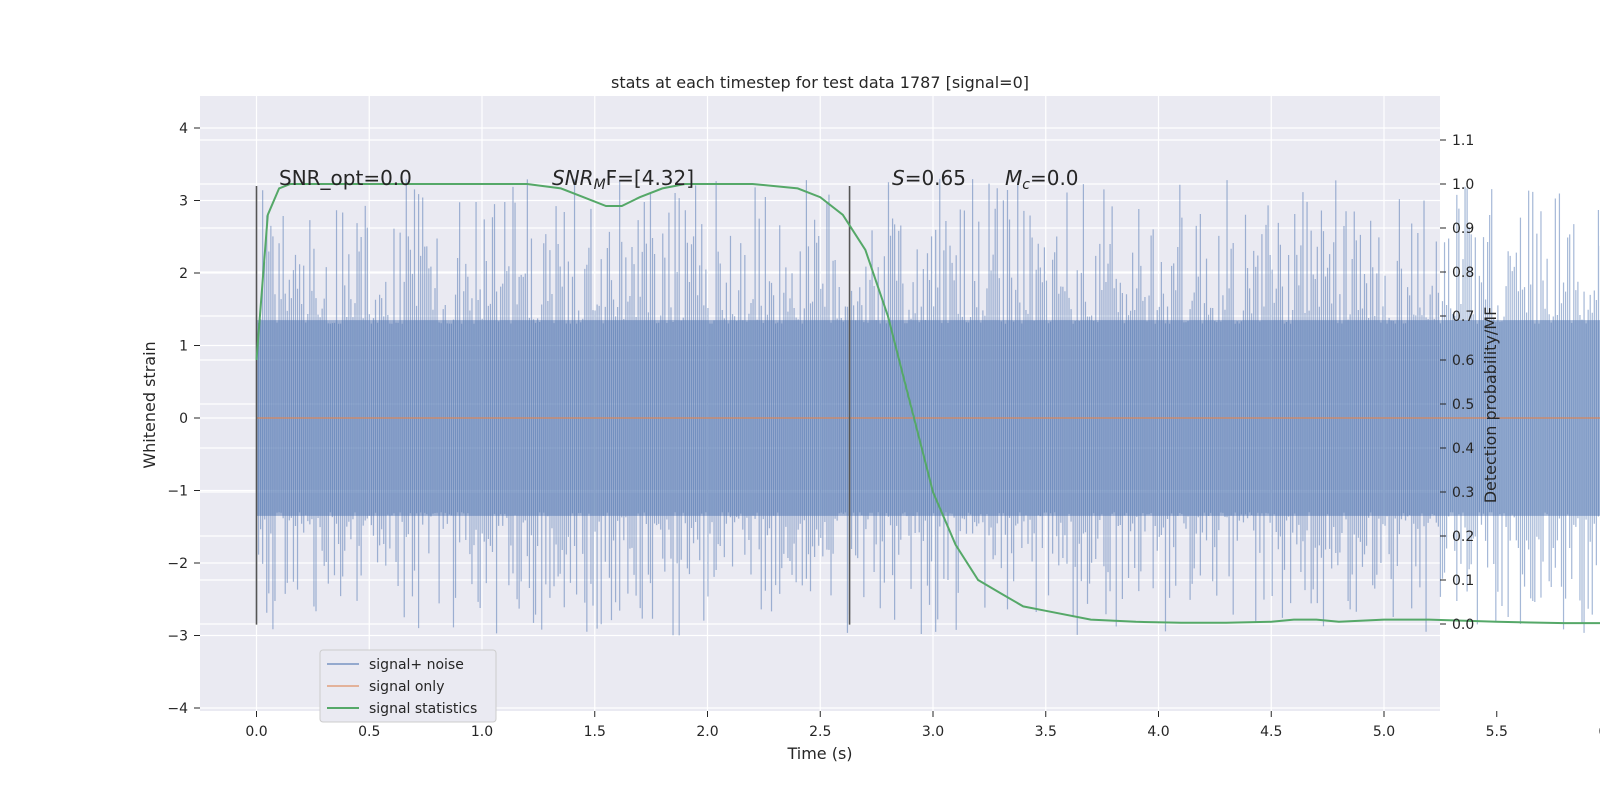 Image resolution: width=1600 pixels, height=800 pixels. Describe the element at coordinates (1013, 178) in the screenshot. I see `annotation-mc-main: M` at that location.